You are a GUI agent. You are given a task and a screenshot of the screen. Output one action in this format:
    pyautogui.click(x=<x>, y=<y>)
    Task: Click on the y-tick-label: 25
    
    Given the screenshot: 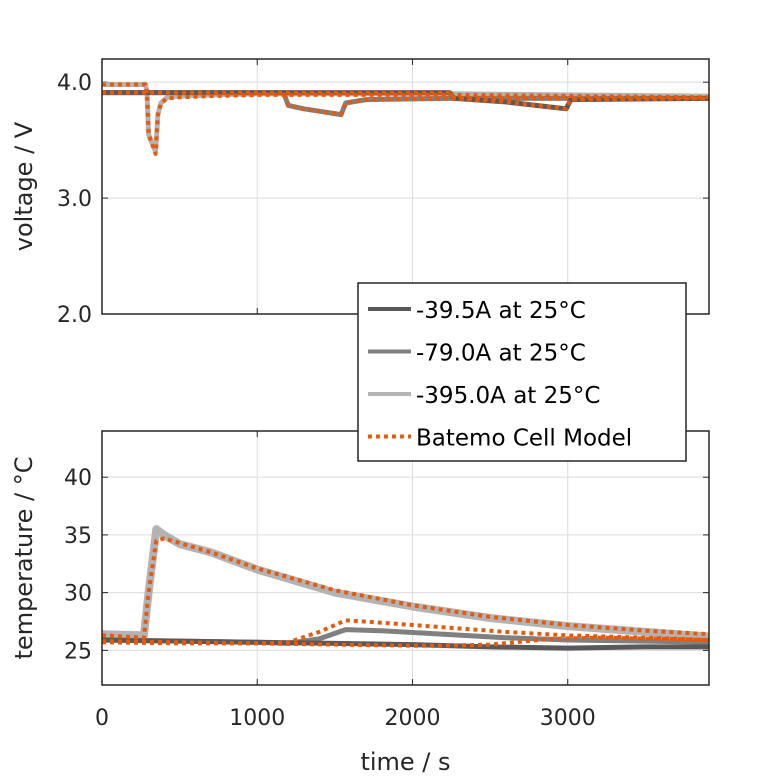 What is the action you would take?
    pyautogui.click(x=78, y=651)
    